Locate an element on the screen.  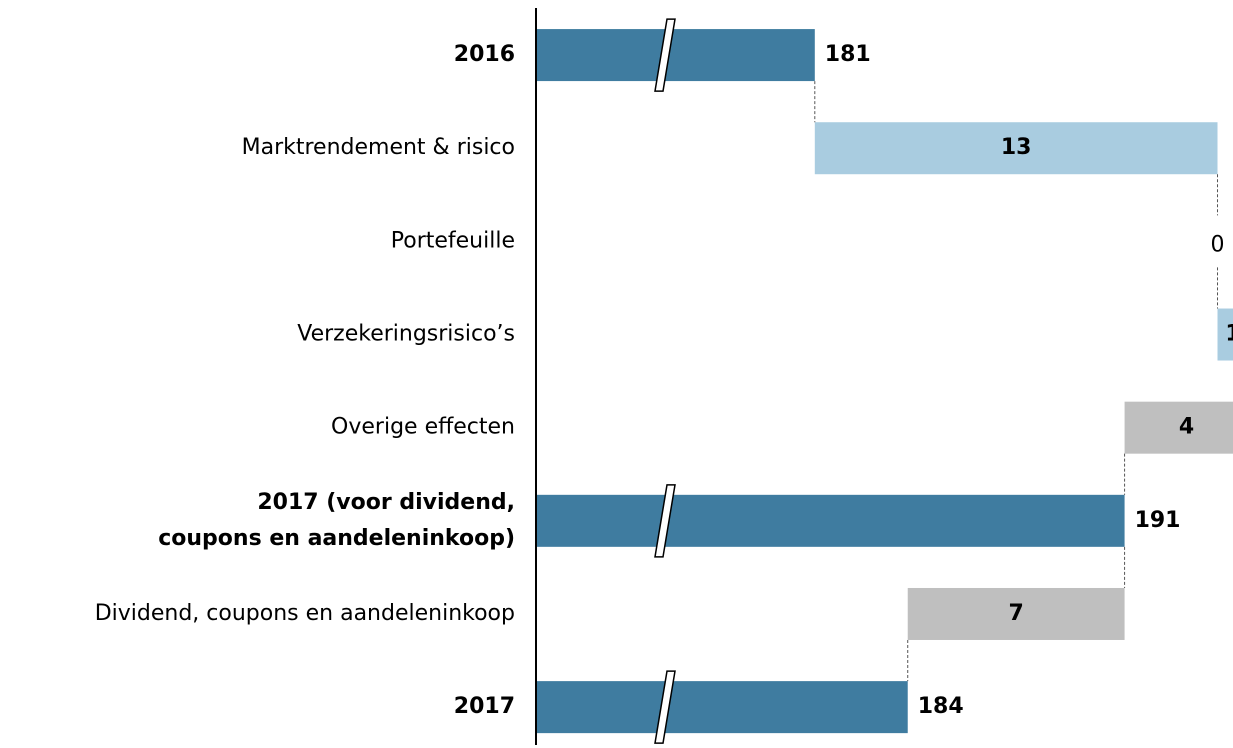
data-label: 13 is located at coordinates (1016, 147).